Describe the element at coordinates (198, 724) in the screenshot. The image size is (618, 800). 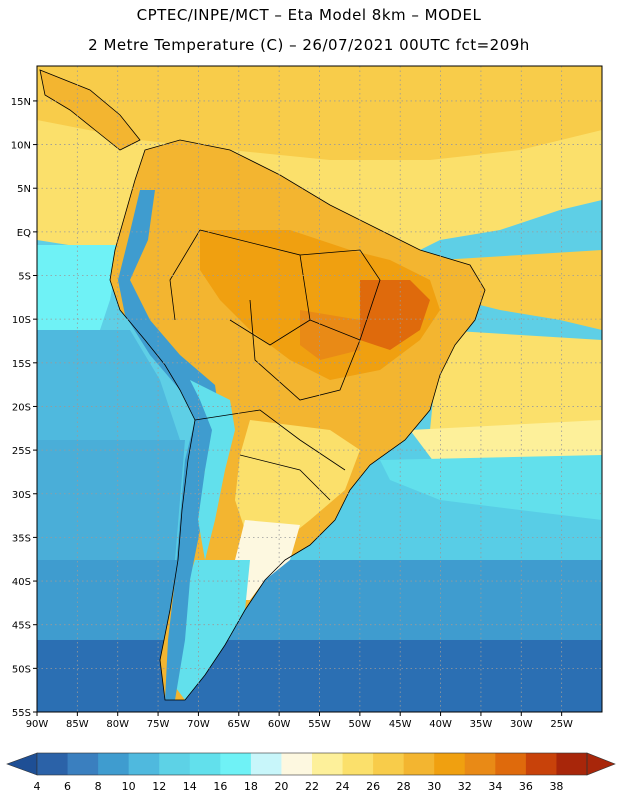
I see `lon-label: 70W` at that location.